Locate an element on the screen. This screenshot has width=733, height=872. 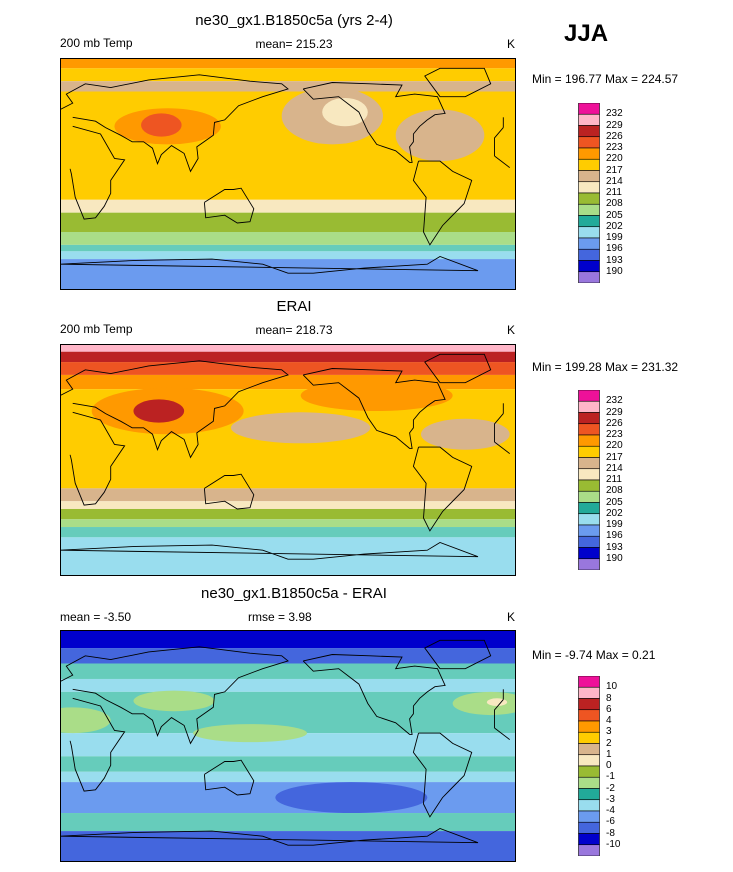
minmax-label-obs: Min = 199.28 Max = 231.32 is located at coordinates (605, 367).